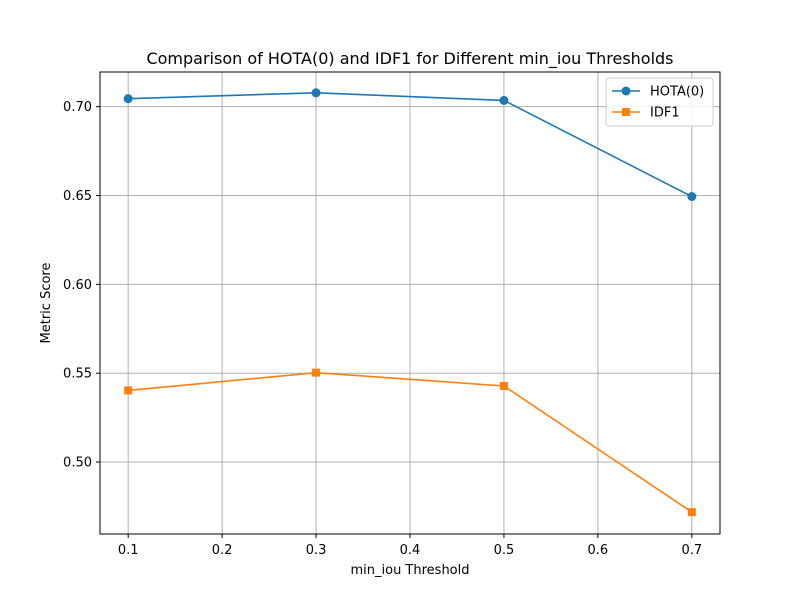 This screenshot has height=600, width=800. Describe the element at coordinates (46, 303) in the screenshot. I see `y-axis-title: Metric Score` at that location.